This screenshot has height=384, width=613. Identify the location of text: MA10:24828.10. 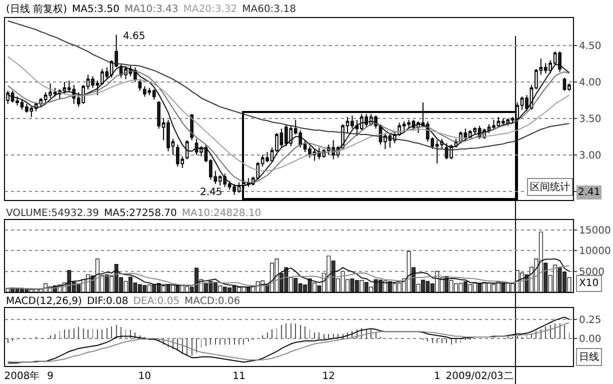
(222, 213).